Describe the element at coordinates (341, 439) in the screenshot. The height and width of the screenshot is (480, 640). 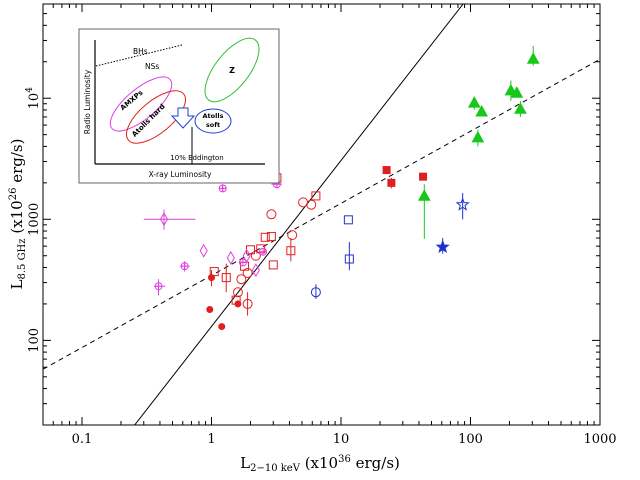
I see `x-tick-label: 10` at that location.